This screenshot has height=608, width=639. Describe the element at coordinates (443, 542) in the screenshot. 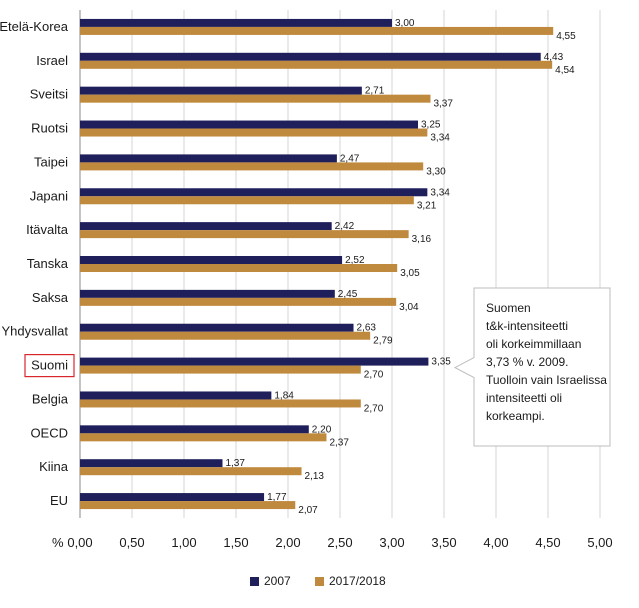

I see `x-tick-label: 3,50` at that location.